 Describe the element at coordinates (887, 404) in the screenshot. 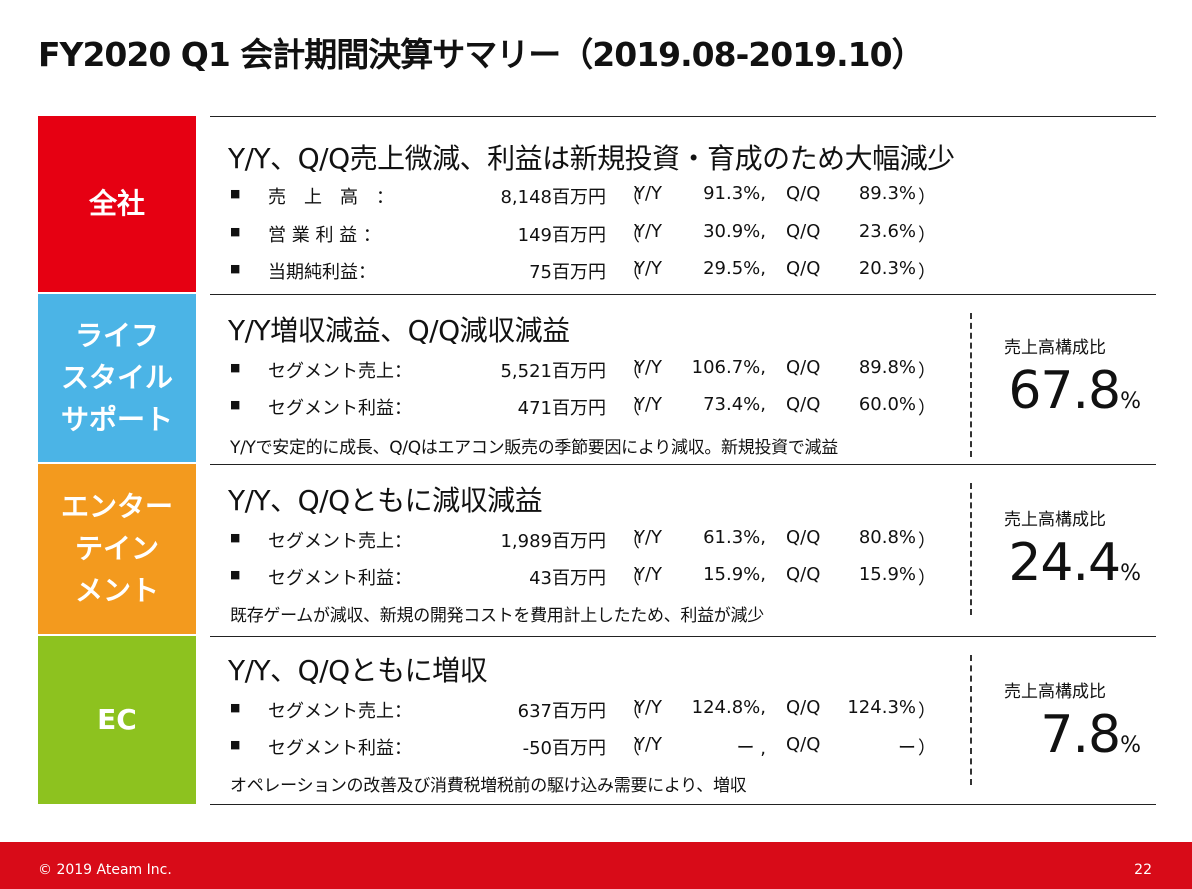

I see `qq-value: 60.0%` at that location.